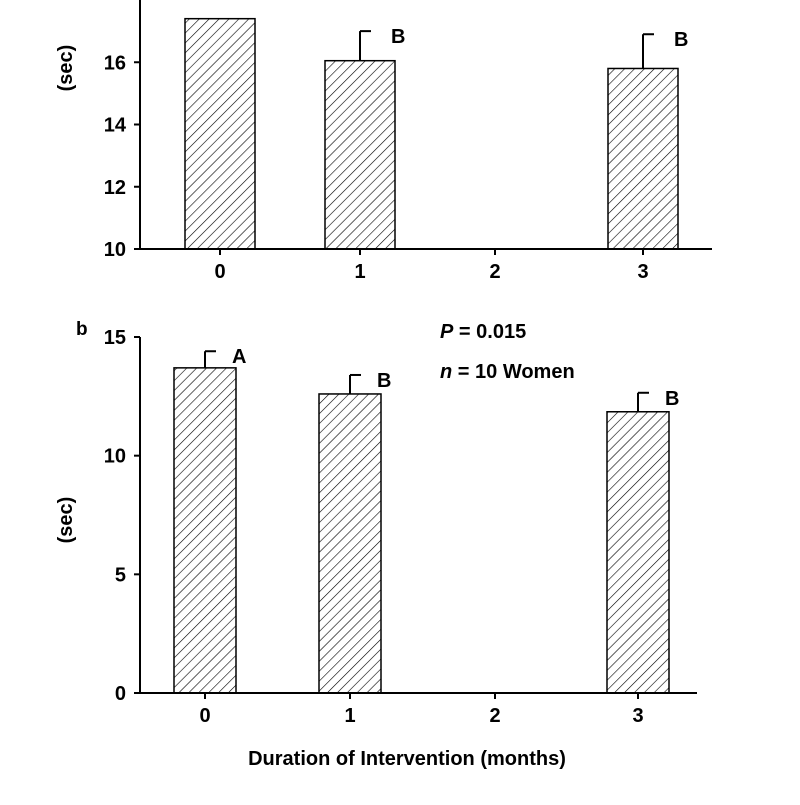  What do you see at coordinates (489, 332) in the screenshot?
I see `annotation-text: = 0.015` at bounding box center [489, 332].